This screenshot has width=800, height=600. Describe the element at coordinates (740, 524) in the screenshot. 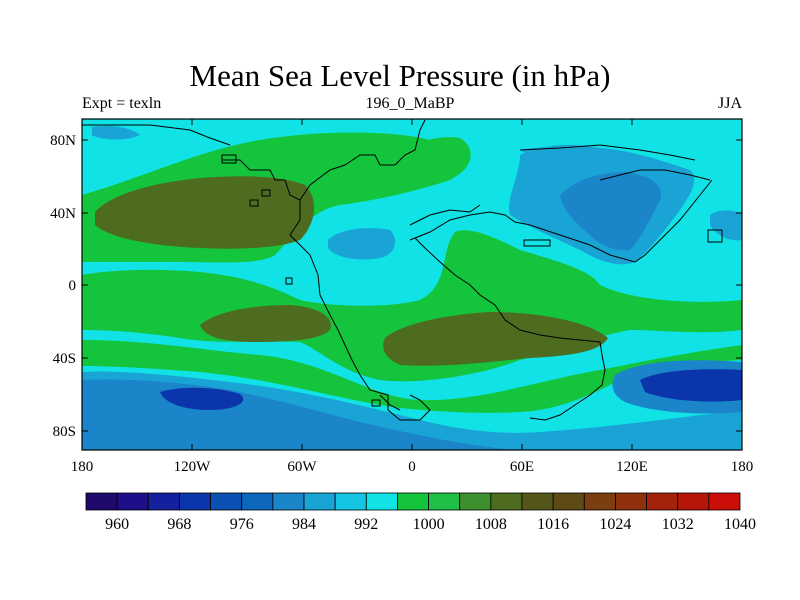

I see `colorbar-label: 1040` at that location.